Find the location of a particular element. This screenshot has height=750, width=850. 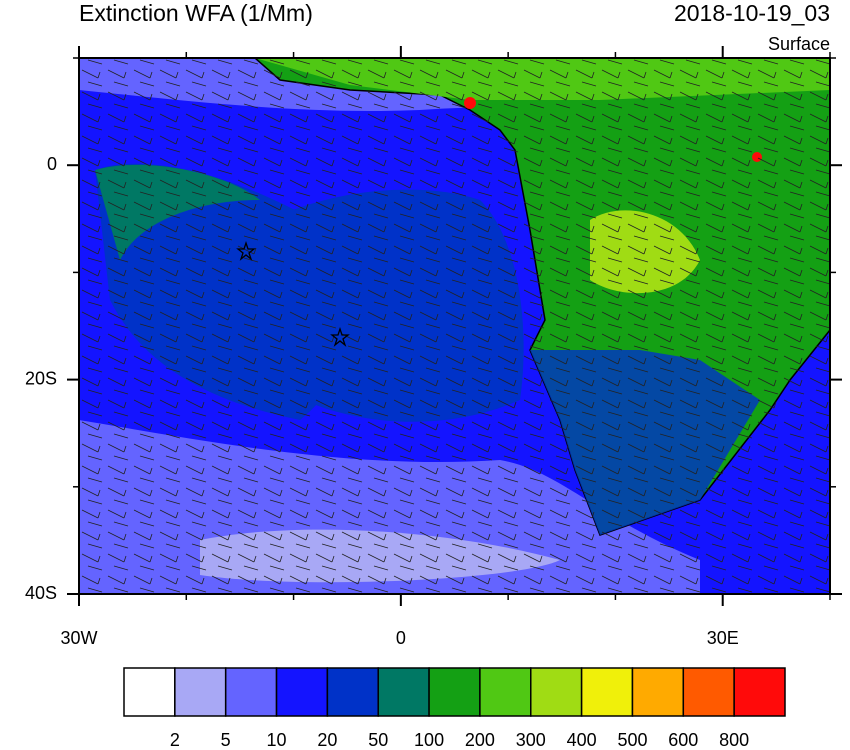

colorbar: 2 5 10 20 50 100 200 300 400 500 600 800 is located at coordinates (454, 708).